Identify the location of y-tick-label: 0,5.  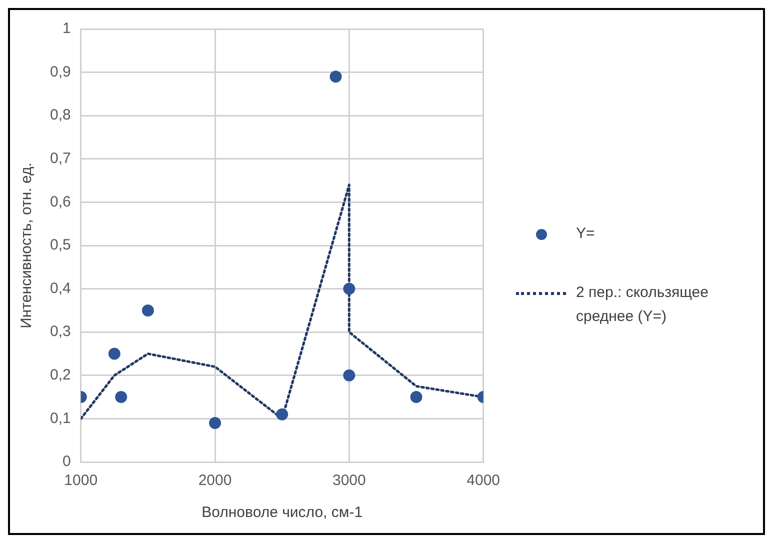
(60, 245).